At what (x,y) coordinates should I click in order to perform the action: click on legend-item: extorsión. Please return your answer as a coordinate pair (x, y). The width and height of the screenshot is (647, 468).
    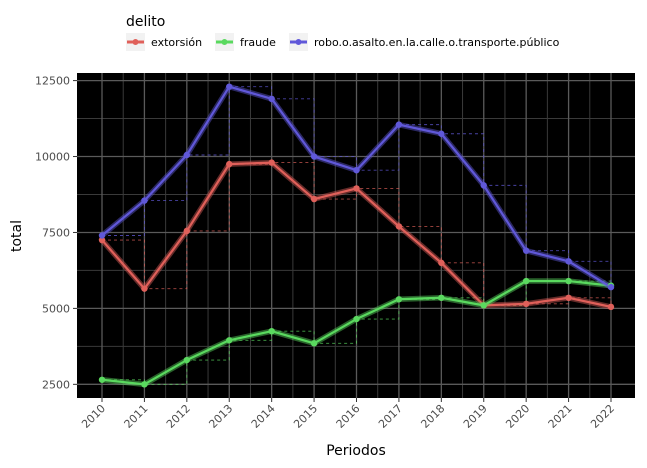
    Looking at the image, I should click on (164, 42).